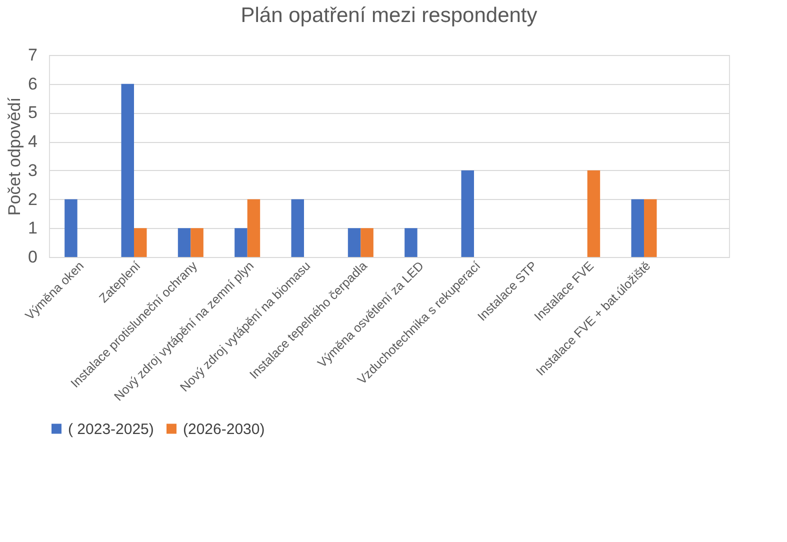  What do you see at coordinates (33, 112) in the screenshot?
I see `y-tick-label: 5` at bounding box center [33, 112].